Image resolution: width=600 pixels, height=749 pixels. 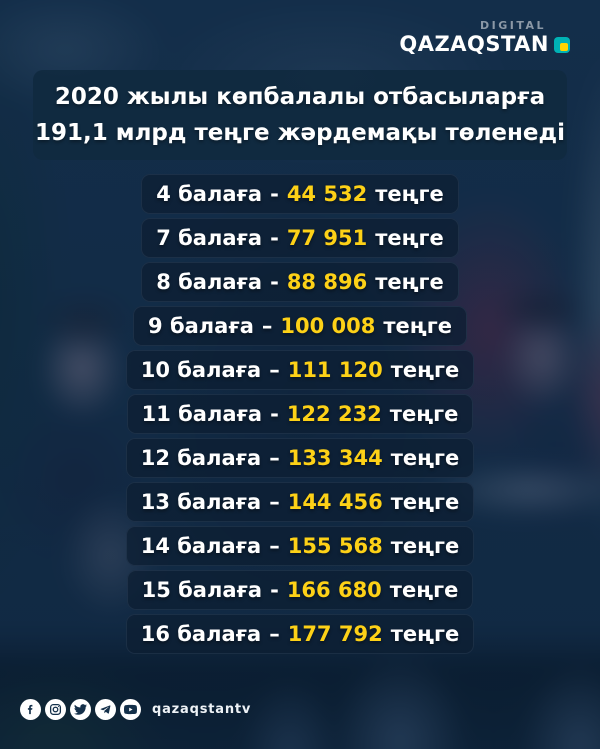 I want to click on social-footer: qazaqstantv, so click(x=135, y=709).